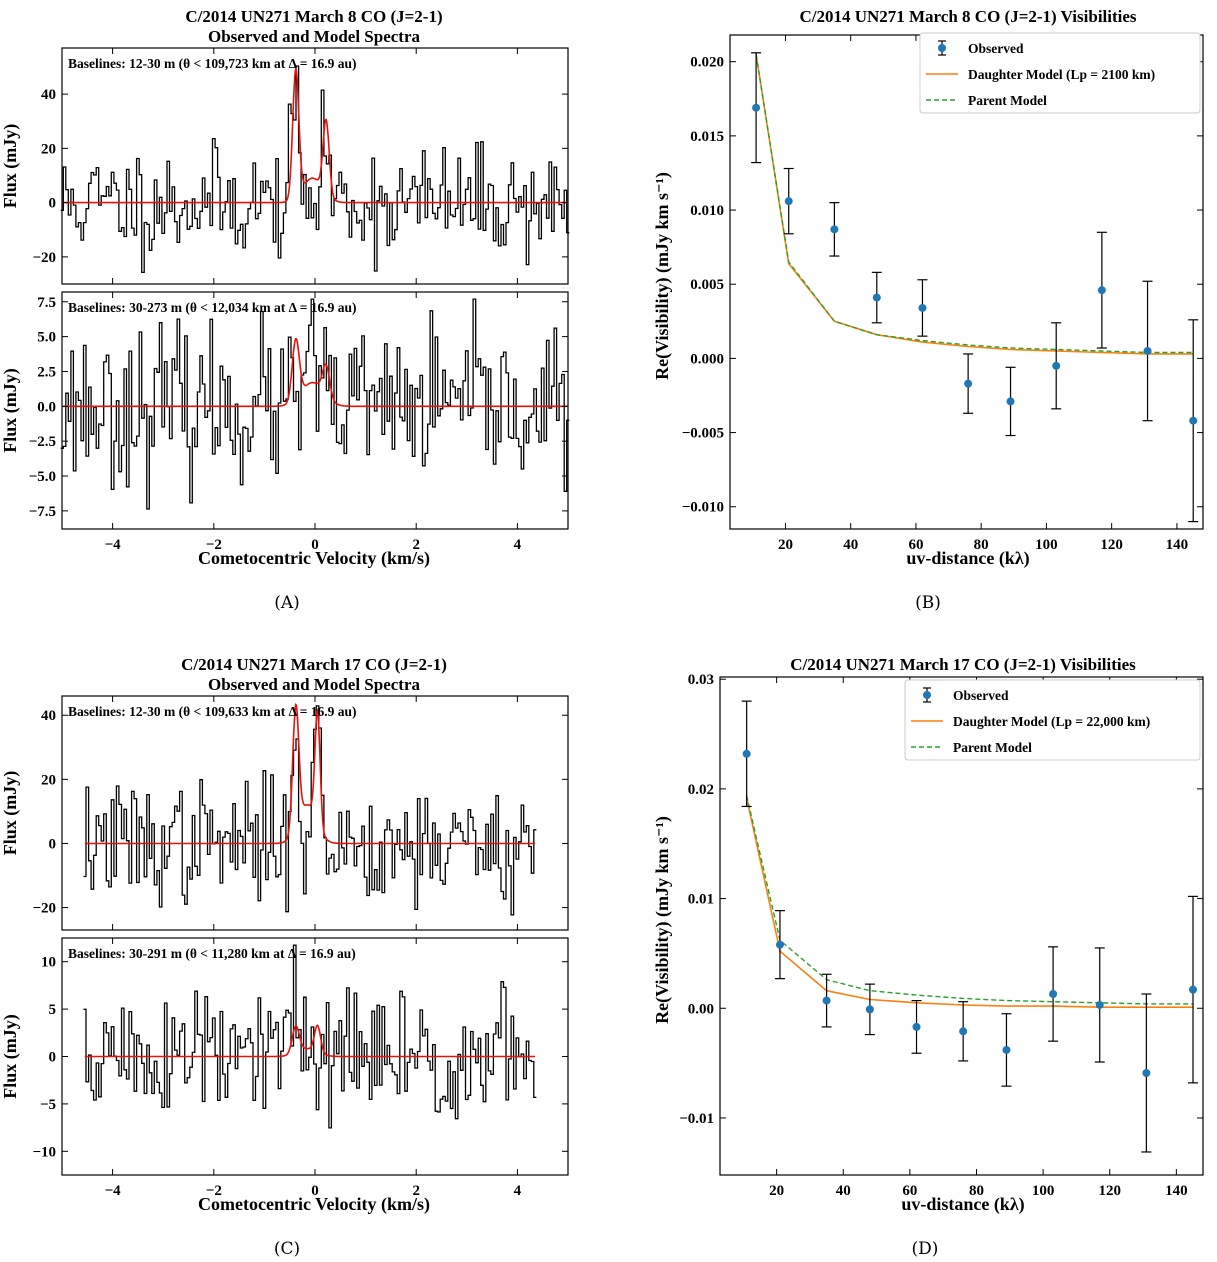  I want to click on panel-d-caption: (D), so click(925, 1249).